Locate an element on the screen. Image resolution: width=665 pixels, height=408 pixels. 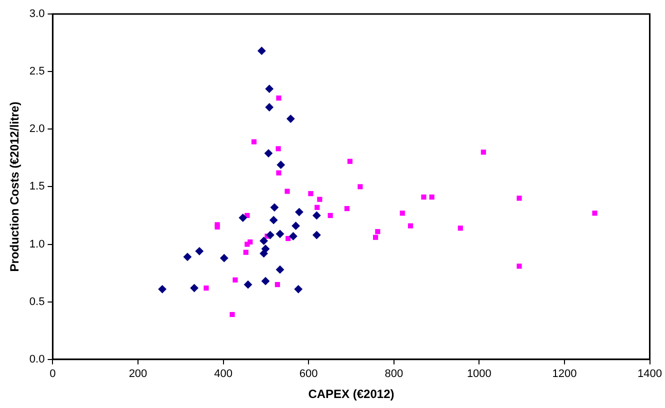
x-tick-label: 0 is located at coordinates (53, 374).